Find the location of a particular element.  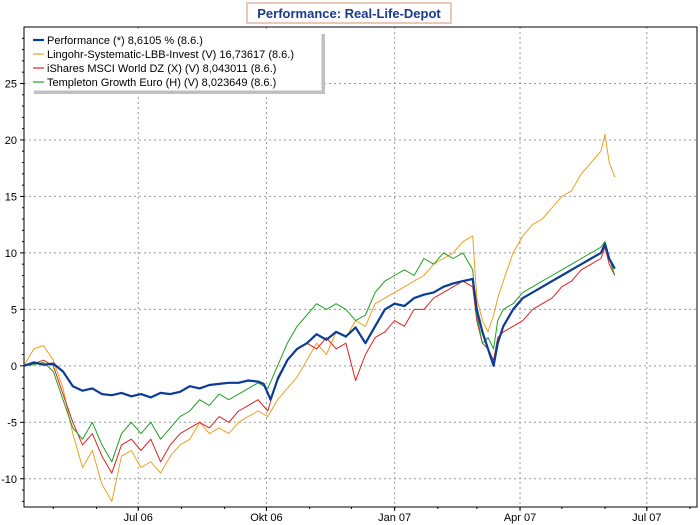

chart-title: Performance: Real-Life-Depot is located at coordinates (349, 13).